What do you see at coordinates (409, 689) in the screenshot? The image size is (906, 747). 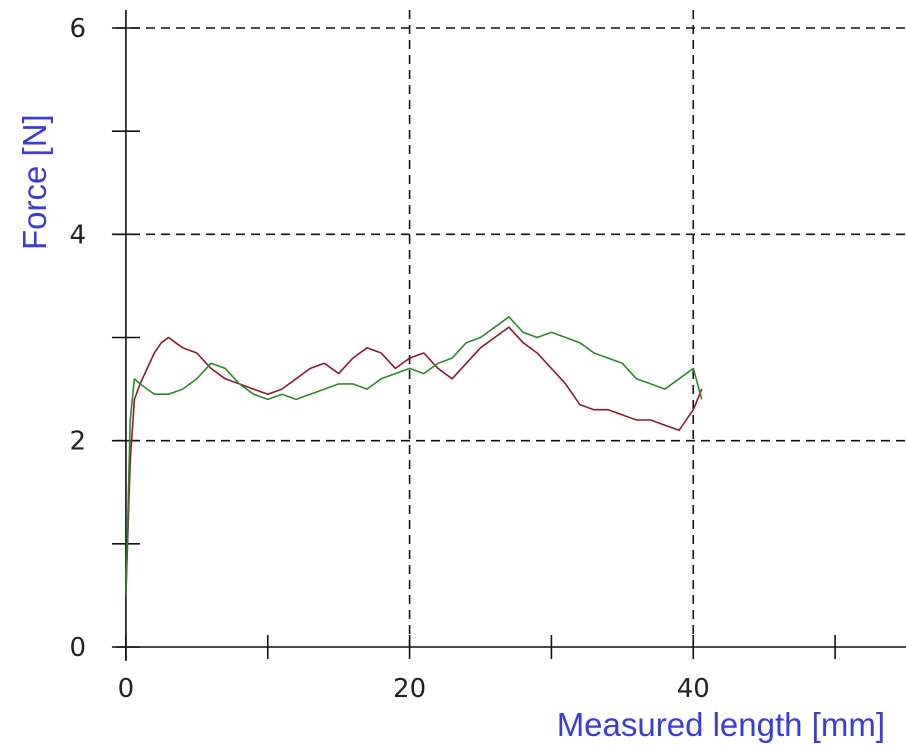 I see `x-tick-label-20: 20` at bounding box center [409, 689].